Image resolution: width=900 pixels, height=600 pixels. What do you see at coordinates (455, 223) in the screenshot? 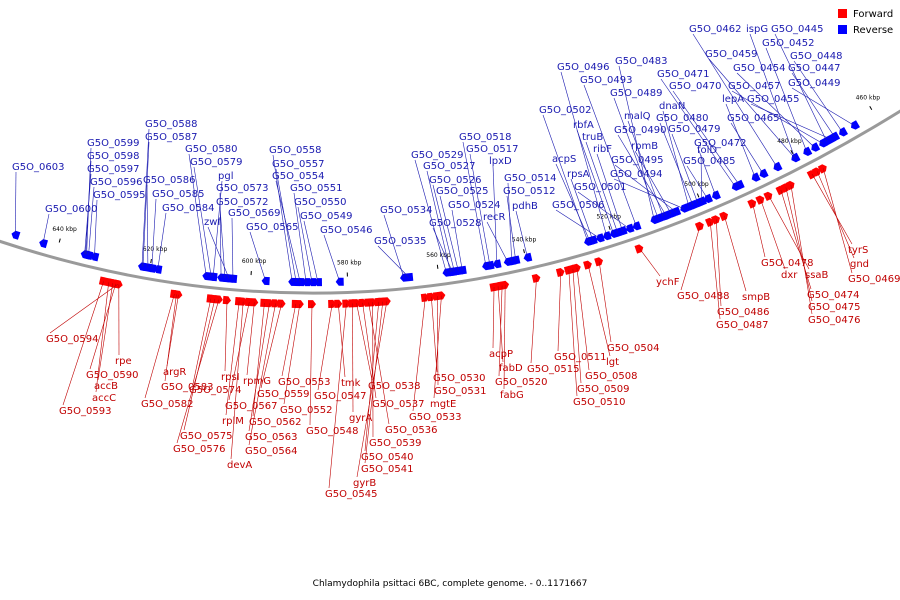
I see `gene-label: G5O_0528` at bounding box center [455, 223].